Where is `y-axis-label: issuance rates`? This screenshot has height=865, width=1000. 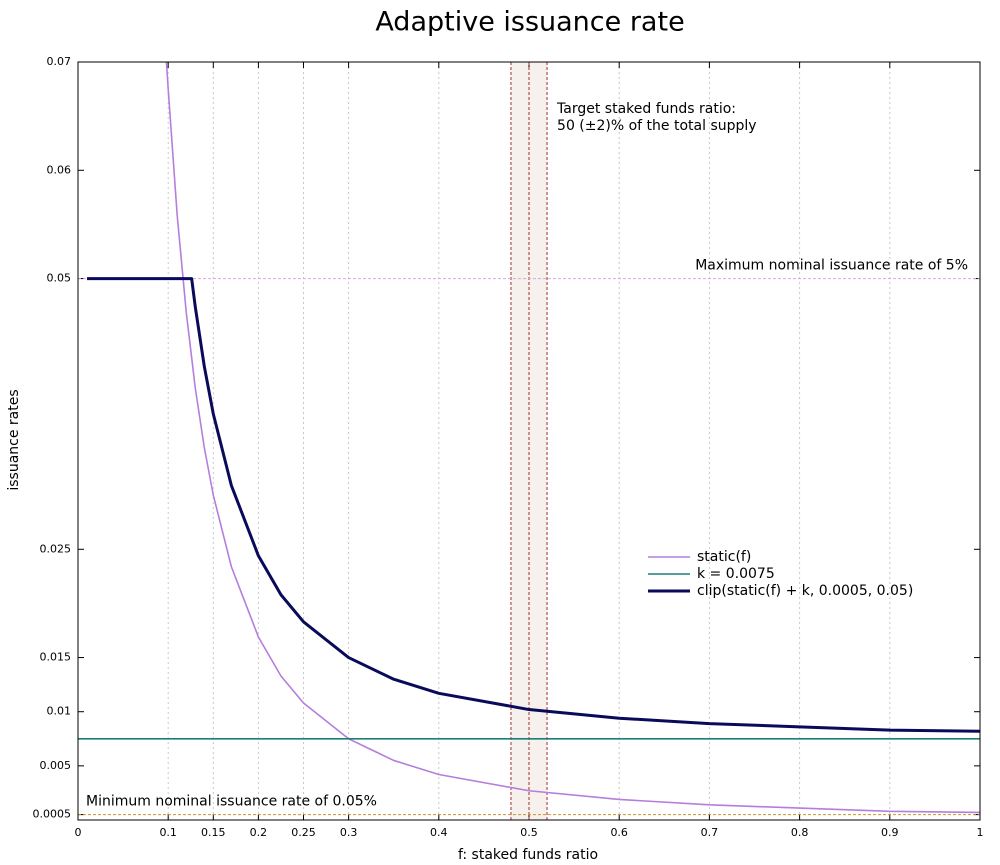
y-axis-label: issuance rates is located at coordinates (14, 439).